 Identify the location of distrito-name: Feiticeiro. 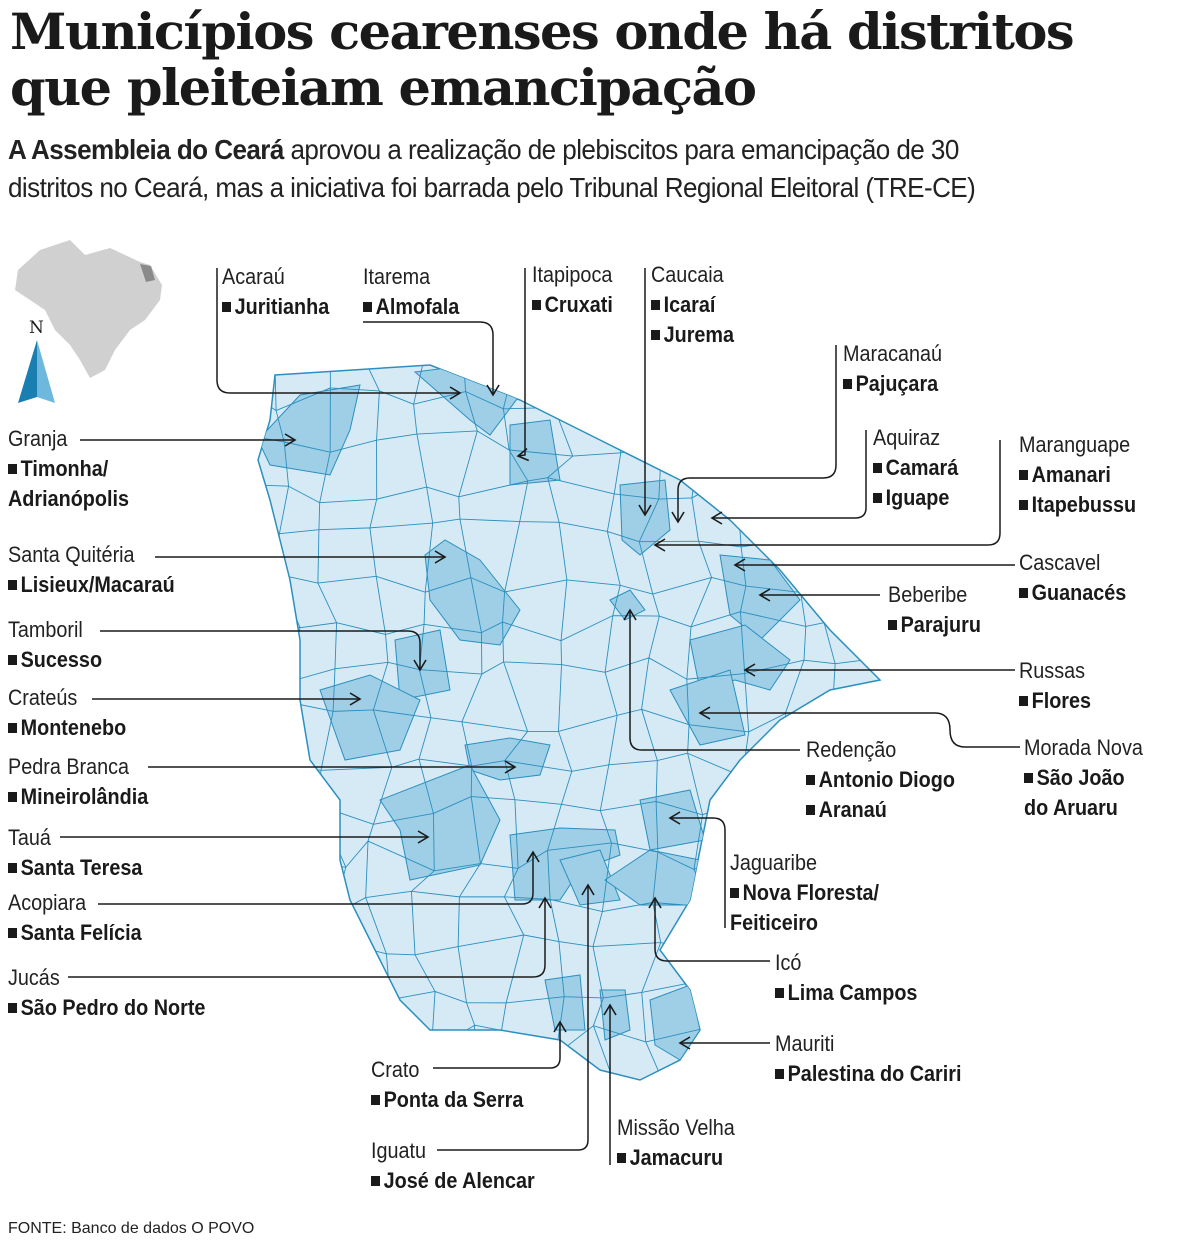
(774, 922).